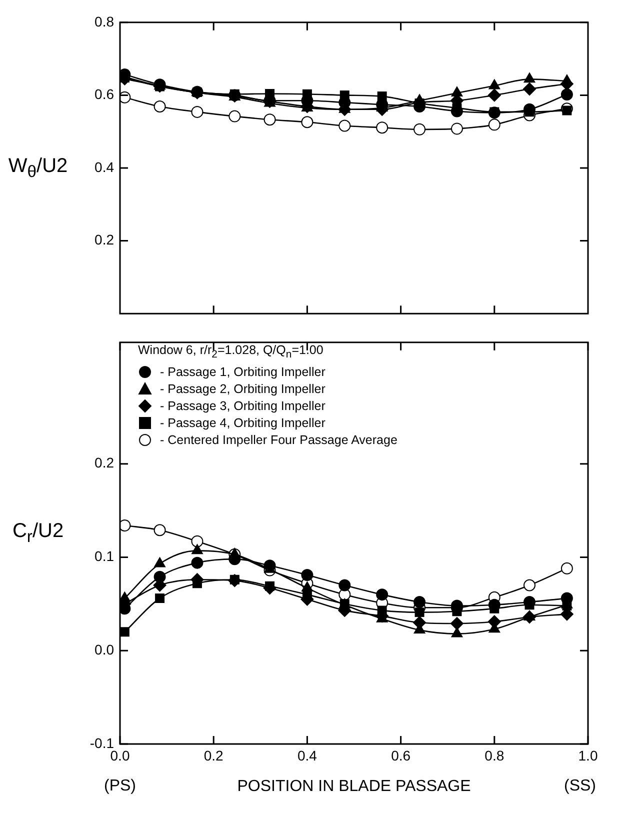  Describe the element at coordinates (279, 440) in the screenshot. I see `legend-label: - Centered Impeller Four Passage Average` at that location.